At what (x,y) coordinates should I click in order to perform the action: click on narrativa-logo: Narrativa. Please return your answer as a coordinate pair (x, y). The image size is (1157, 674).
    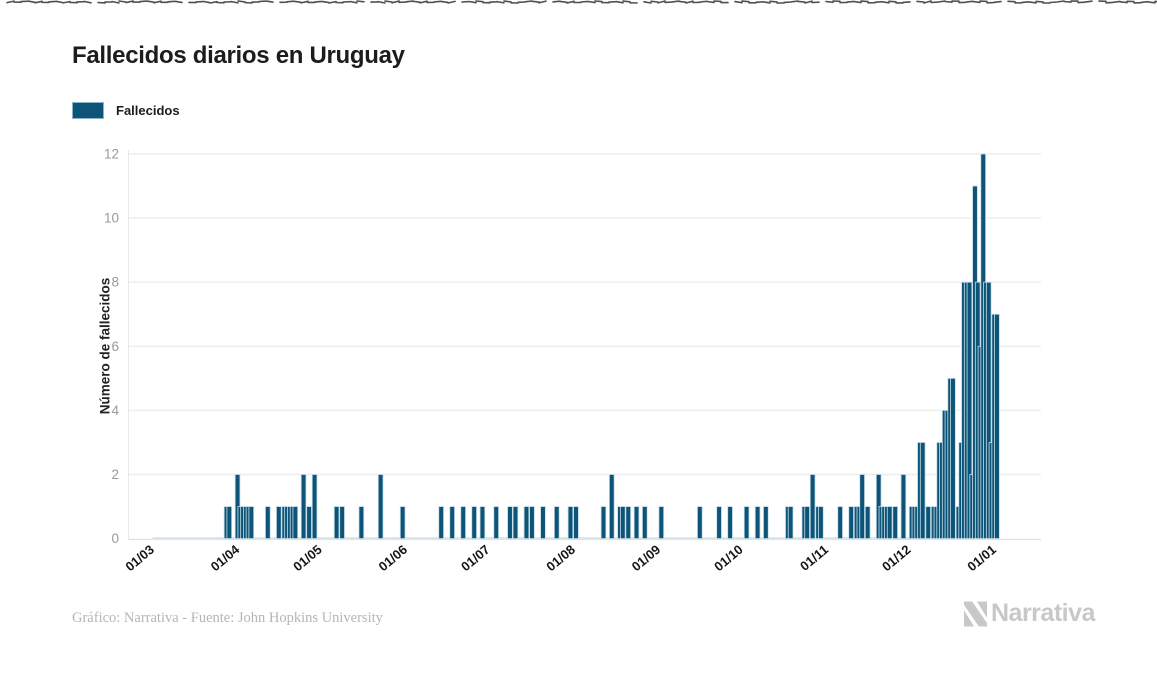
    Looking at the image, I should click on (1029, 613).